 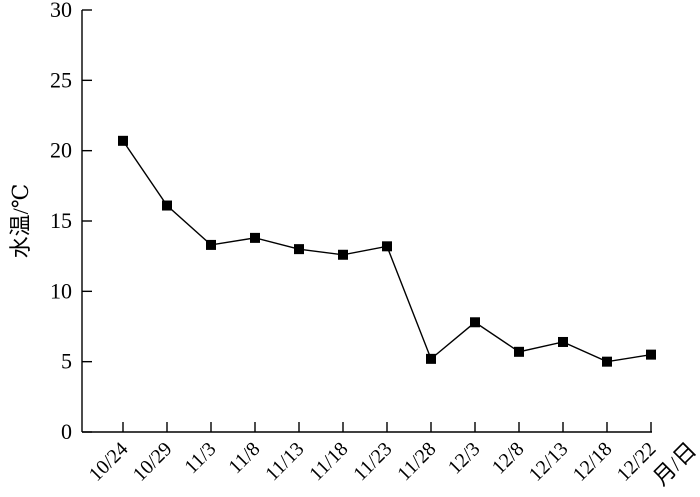 What do you see at coordinates (109, 462) in the screenshot?
I see `x-tick-label: 10/24` at bounding box center [109, 462].